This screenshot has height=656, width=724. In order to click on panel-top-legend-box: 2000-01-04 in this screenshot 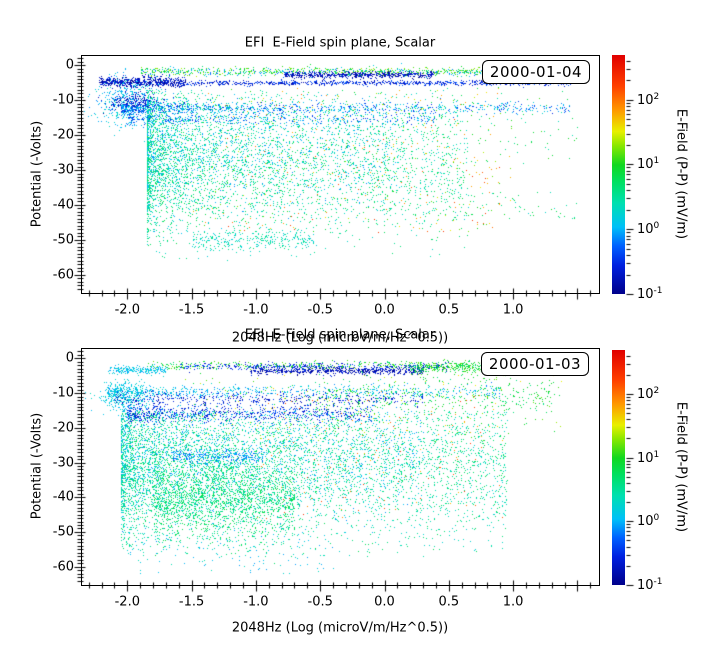, I will do `click(536, 72)`.